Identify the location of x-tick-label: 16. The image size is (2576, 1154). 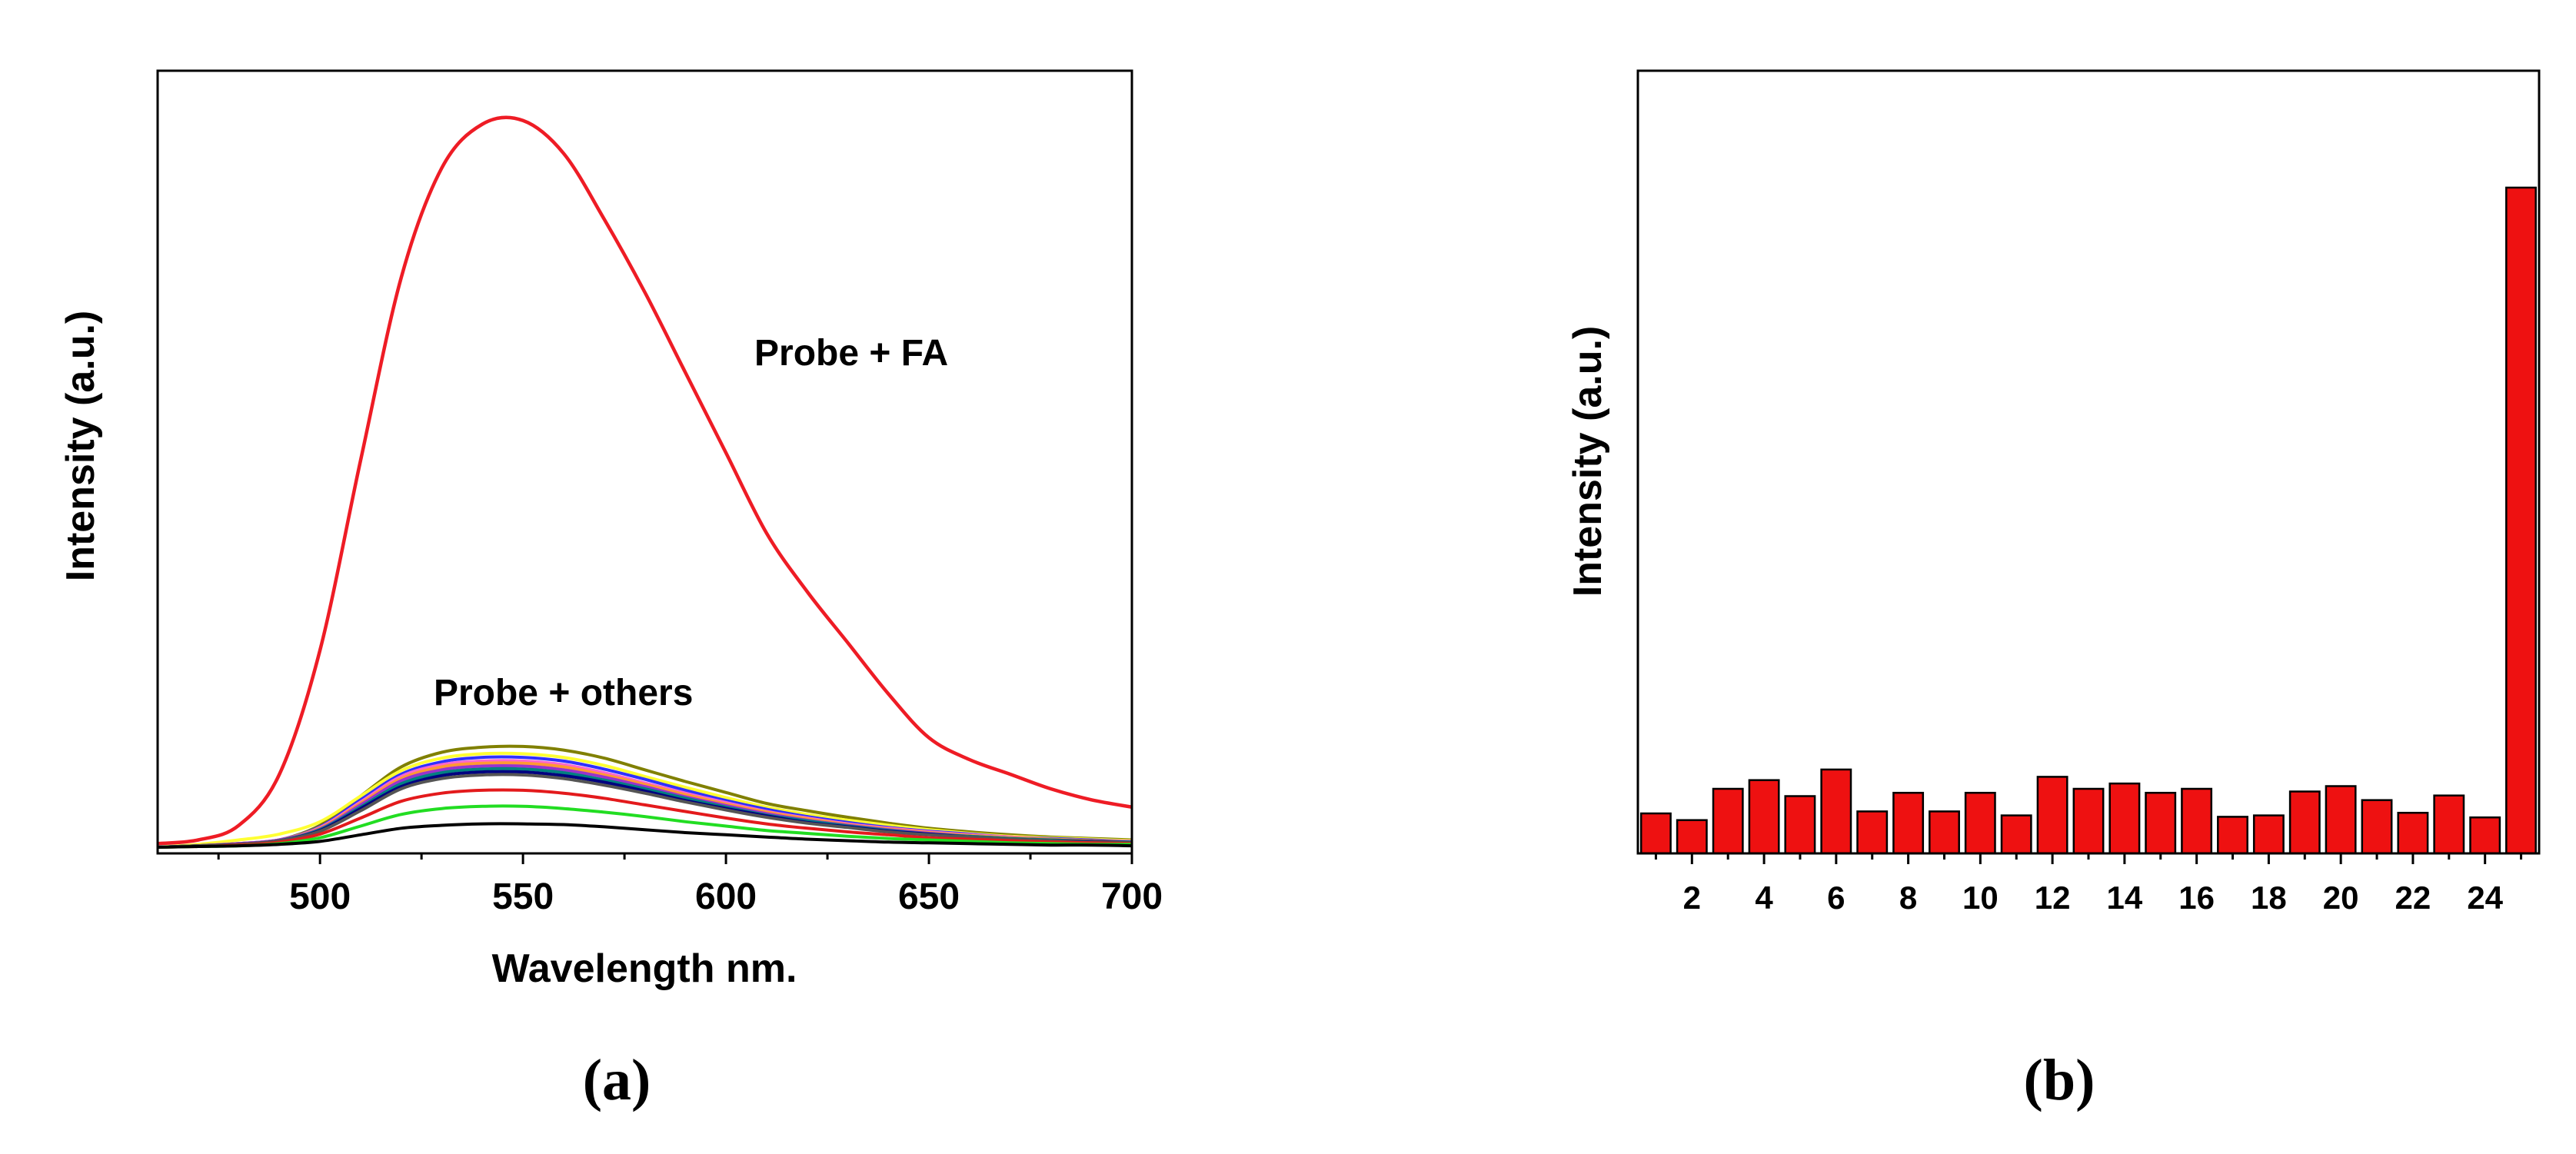
(2197, 898).